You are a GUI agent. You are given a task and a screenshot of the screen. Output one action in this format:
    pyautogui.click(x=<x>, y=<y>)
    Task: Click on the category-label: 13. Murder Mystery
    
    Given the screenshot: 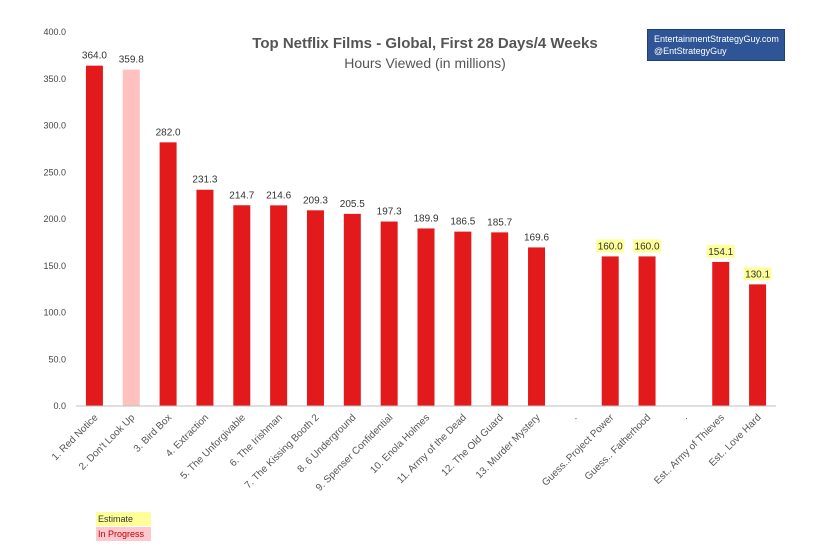 What is the action you would take?
    pyautogui.click(x=508, y=446)
    